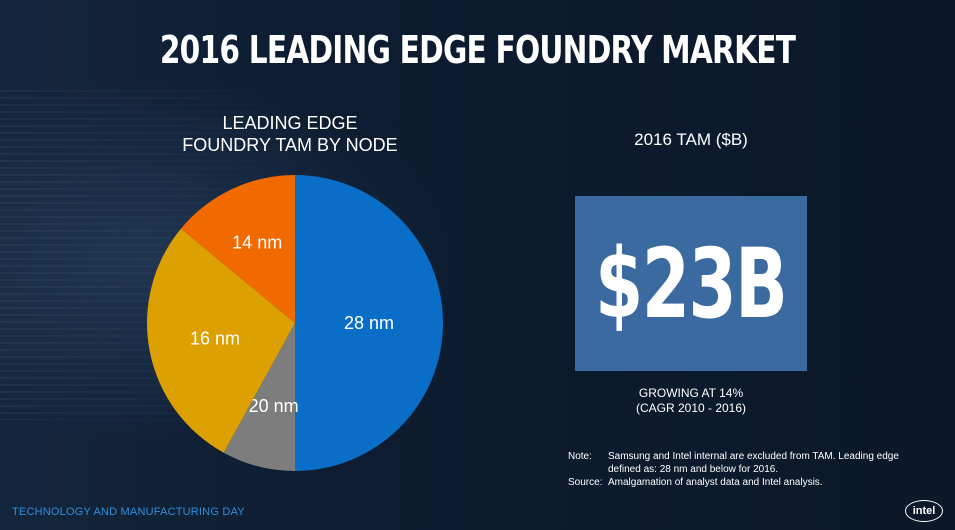  I want to click on tam-value: $23B, so click(691, 283).